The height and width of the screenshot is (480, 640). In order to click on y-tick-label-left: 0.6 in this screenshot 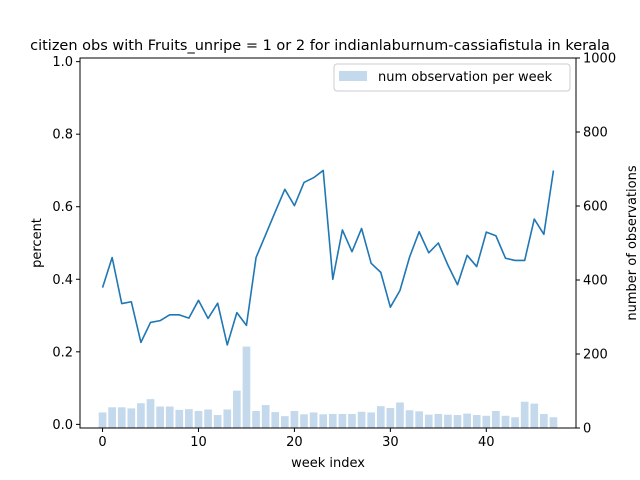, I will do `click(62, 207)`.